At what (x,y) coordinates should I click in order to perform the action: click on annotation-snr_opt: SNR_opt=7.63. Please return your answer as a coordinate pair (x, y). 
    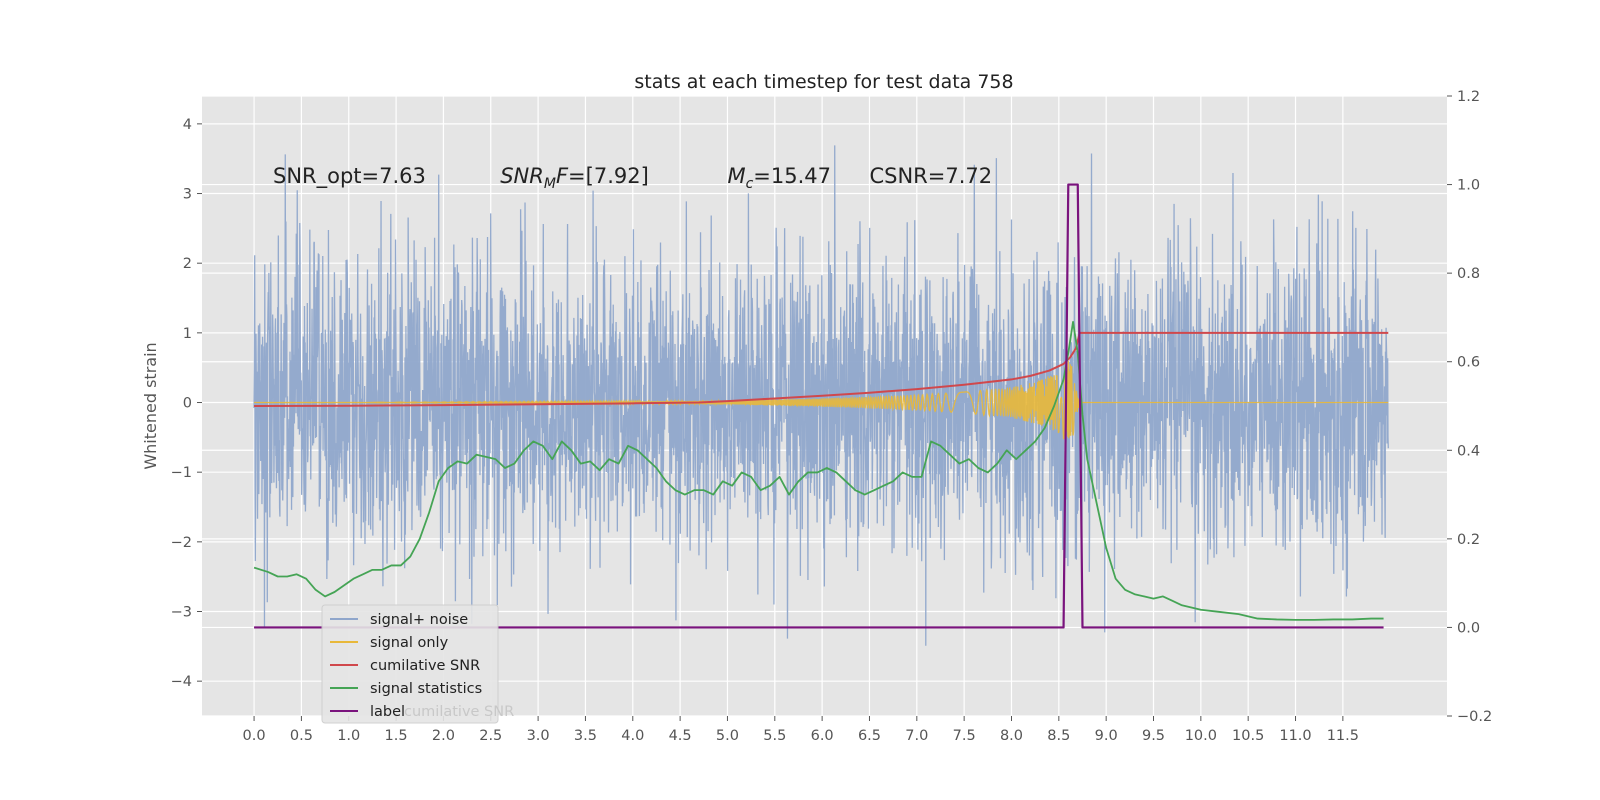
    Looking at the image, I should click on (349, 176).